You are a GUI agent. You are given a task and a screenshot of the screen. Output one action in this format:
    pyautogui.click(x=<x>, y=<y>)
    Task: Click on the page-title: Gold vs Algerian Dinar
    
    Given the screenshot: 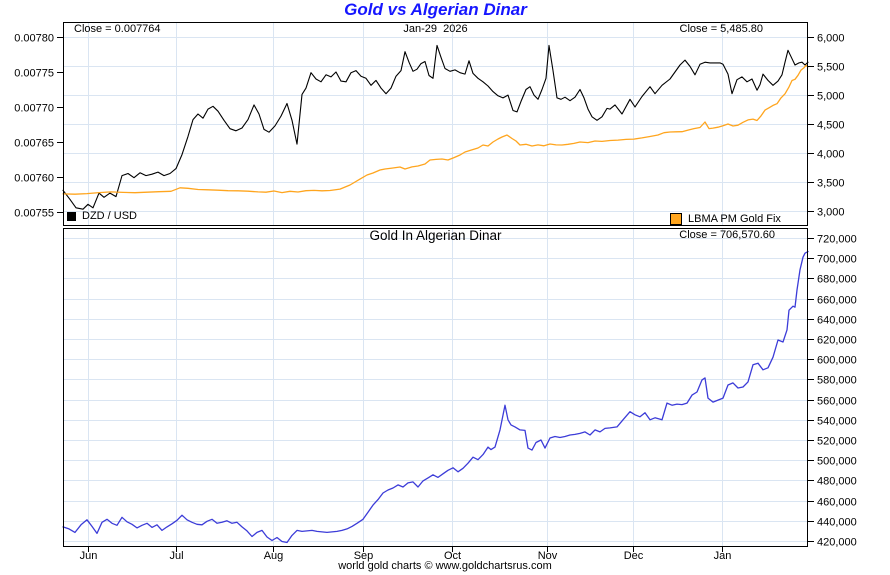 What is the action you would take?
    pyautogui.click(x=435, y=9)
    